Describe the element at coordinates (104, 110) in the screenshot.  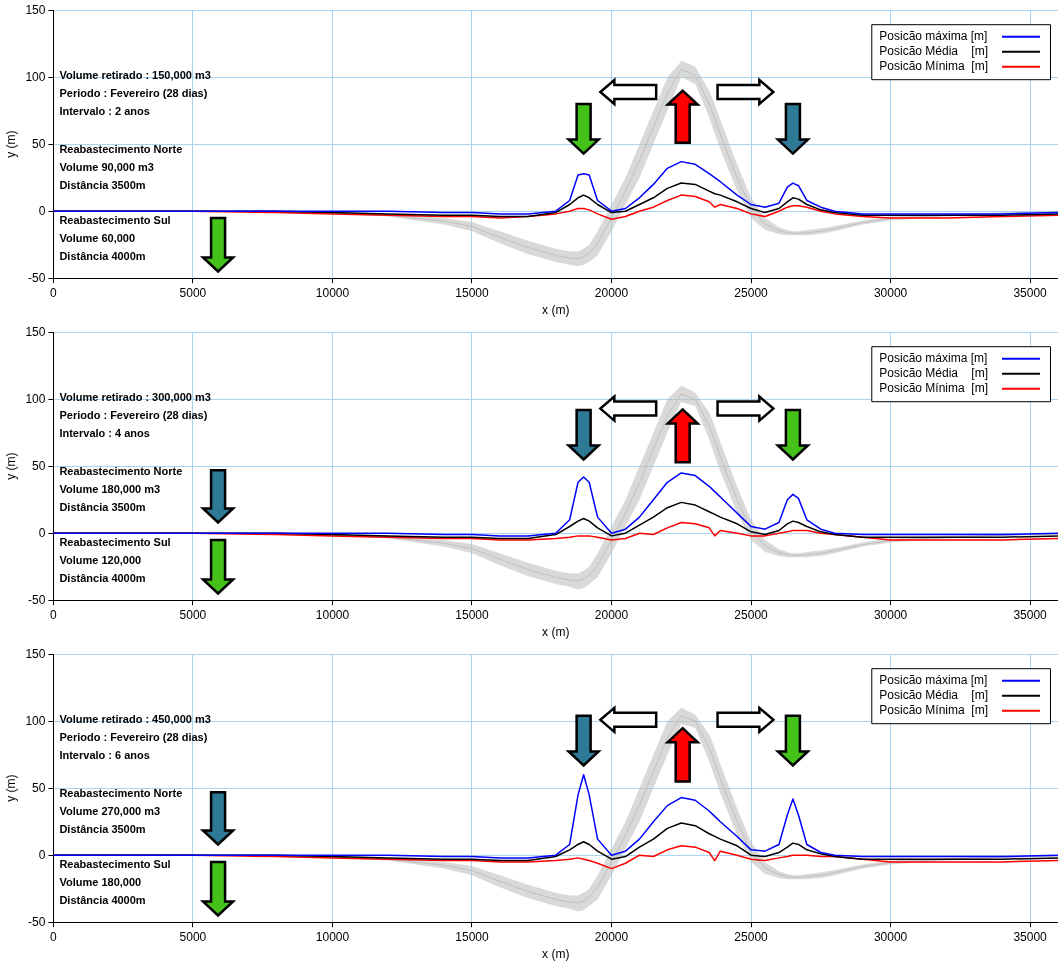
I see `annotation: Intervalo : 2 anos` at that location.